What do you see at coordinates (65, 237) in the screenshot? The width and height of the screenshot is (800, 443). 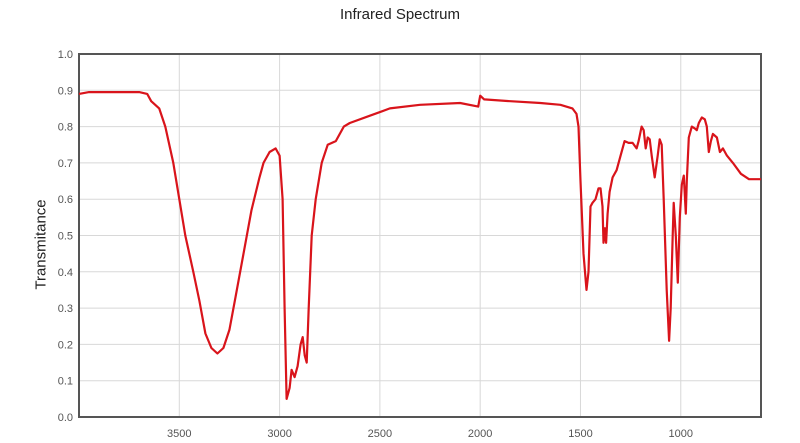 I see `y-tick-label: 0.5` at bounding box center [65, 237].